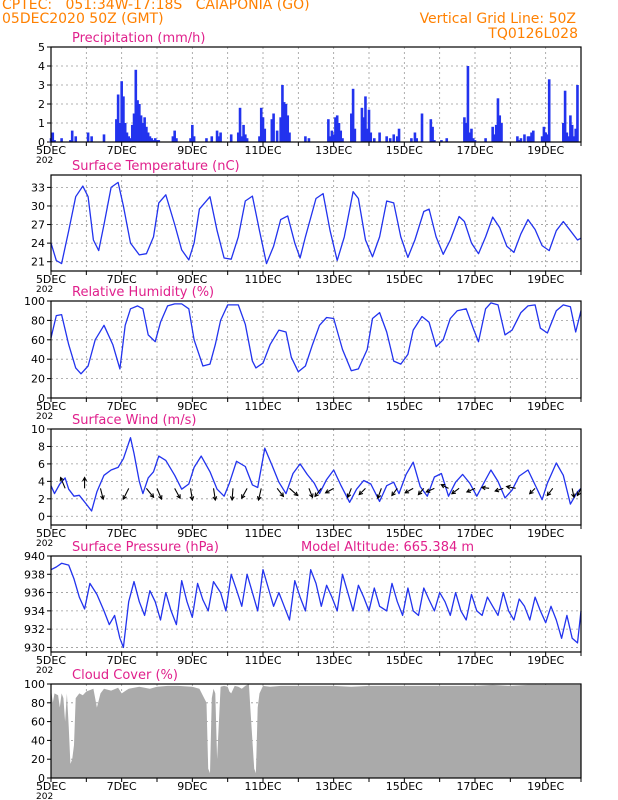 The width and height of the screenshot is (618, 800). Describe the element at coordinates (192, 406) in the screenshot. I see `rh-xtick-label: 9DEC` at that location.